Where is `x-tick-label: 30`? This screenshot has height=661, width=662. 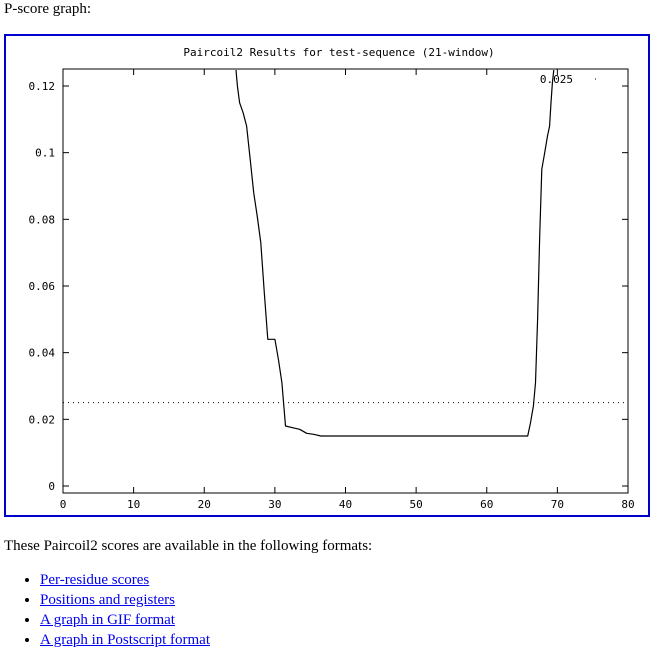 x-tick-label: 30 is located at coordinates (274, 504).